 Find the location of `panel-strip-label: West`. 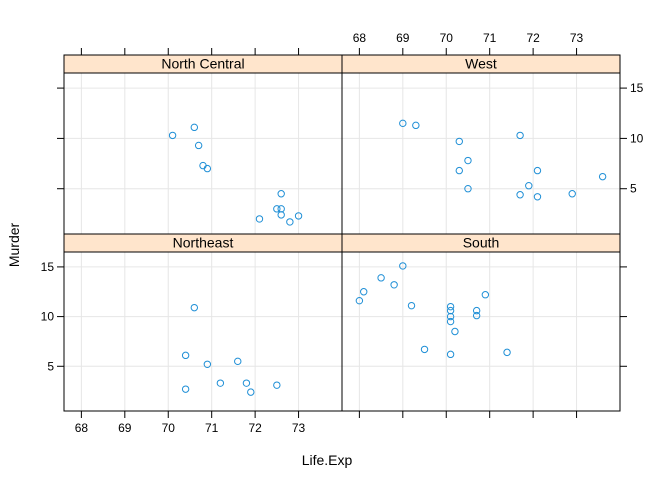

panel-strip-label: West is located at coordinates (481, 64).